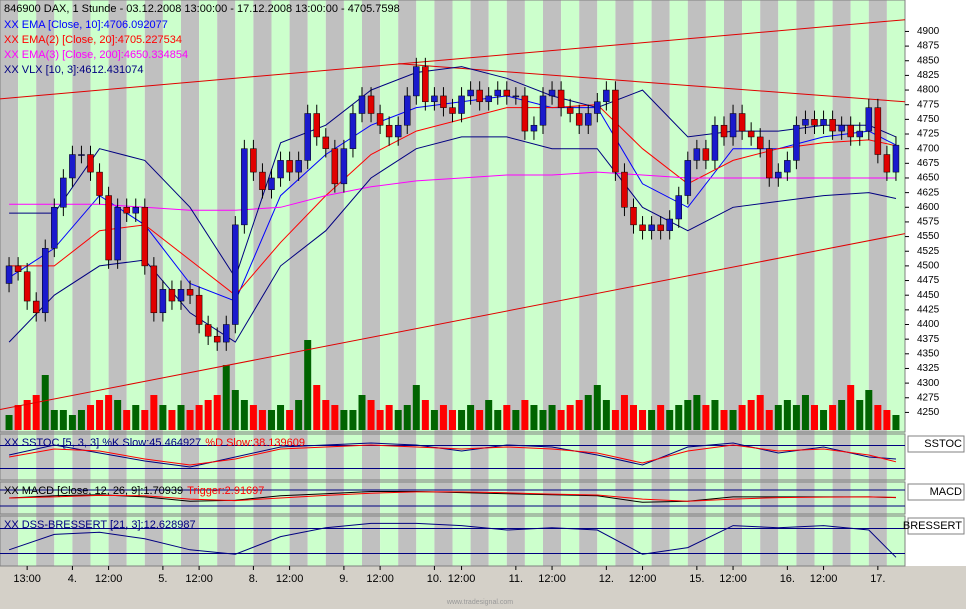 The width and height of the screenshot is (966, 609). I want to click on y-tick-label: 4275, so click(928, 397).